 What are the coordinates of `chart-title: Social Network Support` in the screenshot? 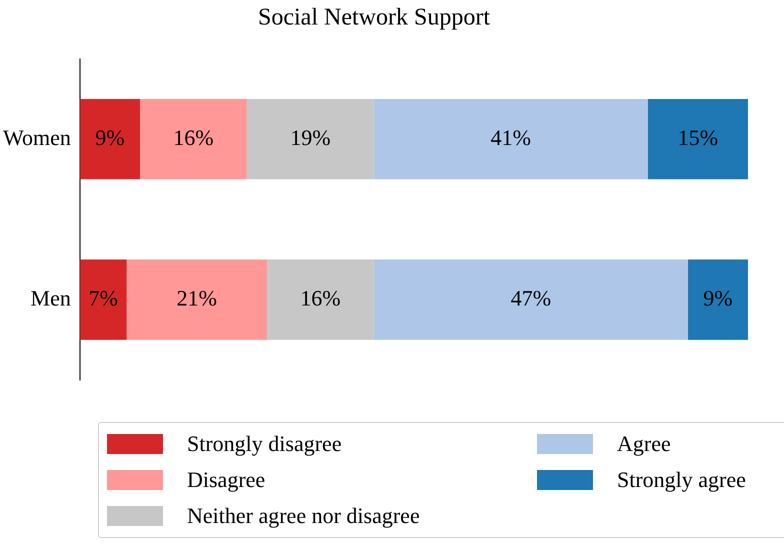 It's located at (374, 17).